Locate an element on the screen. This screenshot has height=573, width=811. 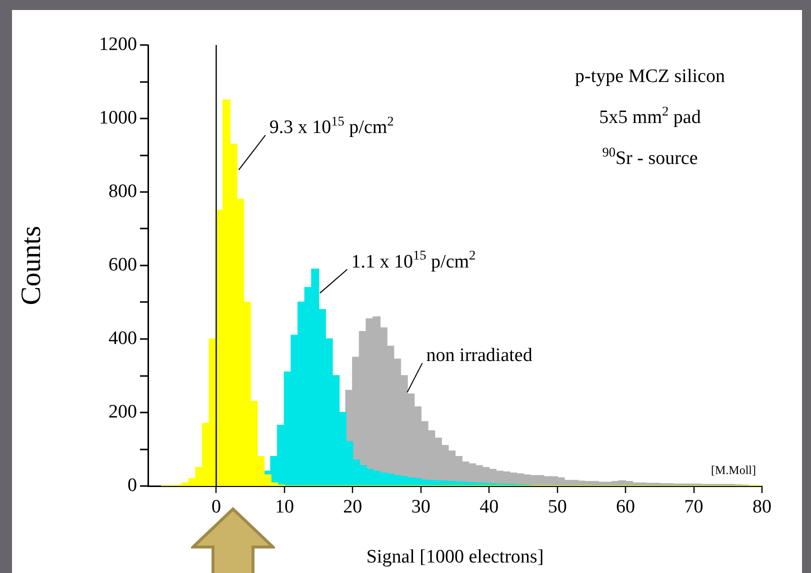
y-tick-label: 1000 is located at coordinates (118, 117).